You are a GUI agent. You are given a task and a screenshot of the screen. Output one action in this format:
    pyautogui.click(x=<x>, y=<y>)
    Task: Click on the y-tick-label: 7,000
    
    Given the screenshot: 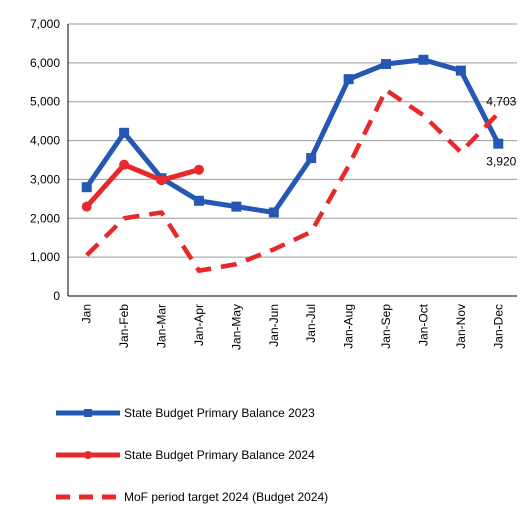 What is the action you would take?
    pyautogui.click(x=45, y=24)
    